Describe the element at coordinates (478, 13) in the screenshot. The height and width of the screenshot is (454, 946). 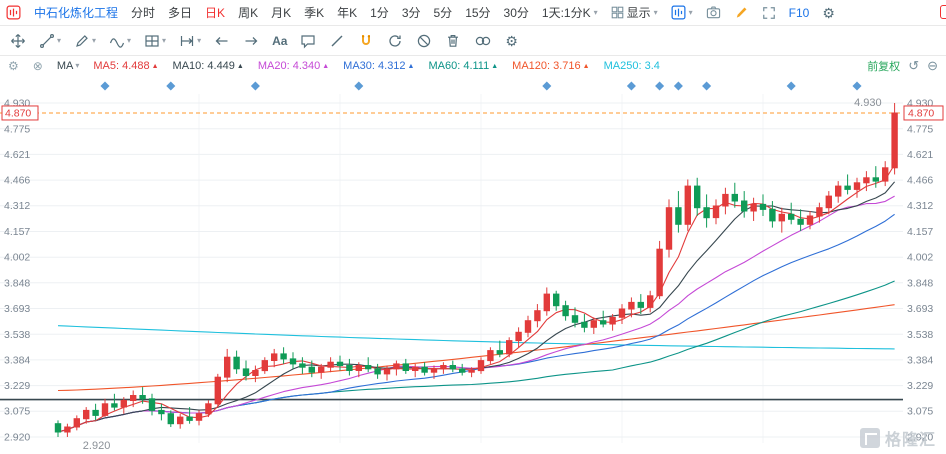
I see `tab-15min: 15分` at that location.